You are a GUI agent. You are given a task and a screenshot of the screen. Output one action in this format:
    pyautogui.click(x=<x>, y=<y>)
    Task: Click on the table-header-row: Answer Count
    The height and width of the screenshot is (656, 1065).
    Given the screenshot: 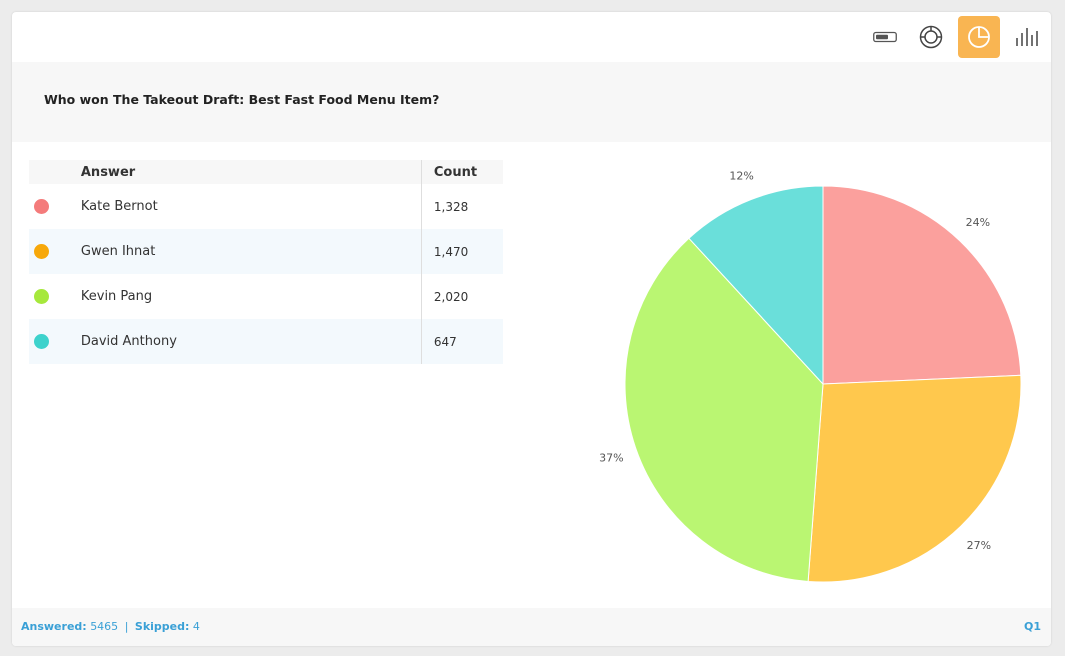 What is the action you would take?
    pyautogui.click(x=266, y=172)
    